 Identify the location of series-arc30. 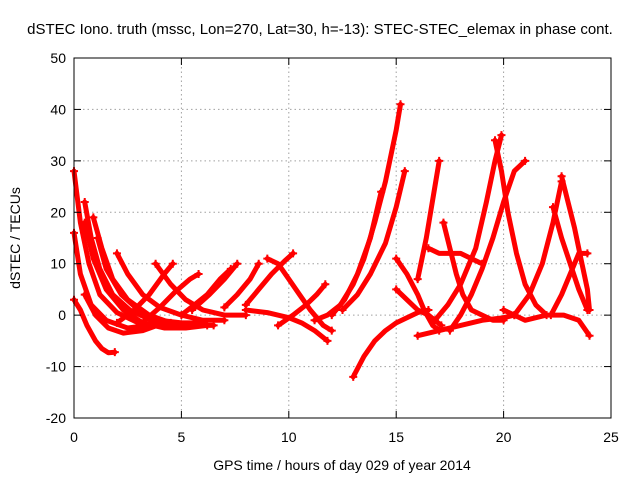
(521, 227).